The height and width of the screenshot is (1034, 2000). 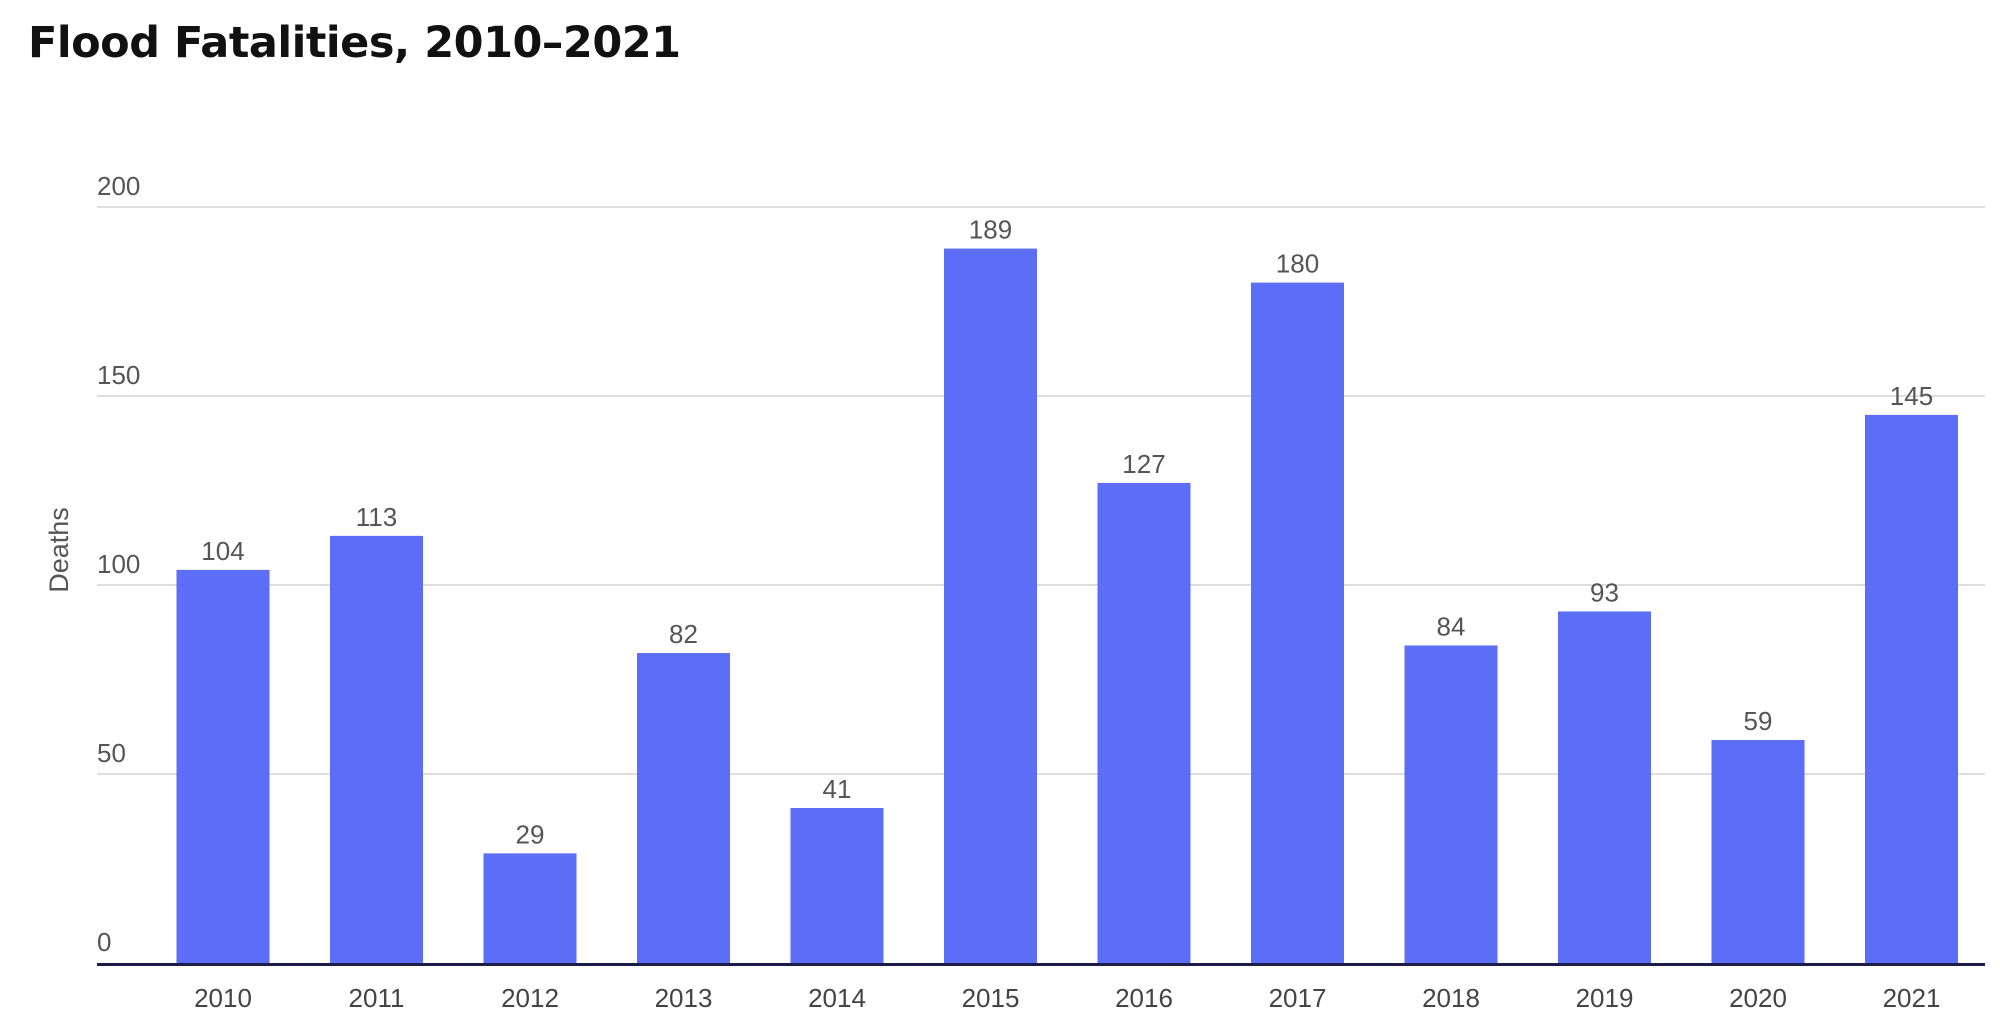 What do you see at coordinates (111, 753) in the screenshot?
I see `y-tick-label: 50` at bounding box center [111, 753].